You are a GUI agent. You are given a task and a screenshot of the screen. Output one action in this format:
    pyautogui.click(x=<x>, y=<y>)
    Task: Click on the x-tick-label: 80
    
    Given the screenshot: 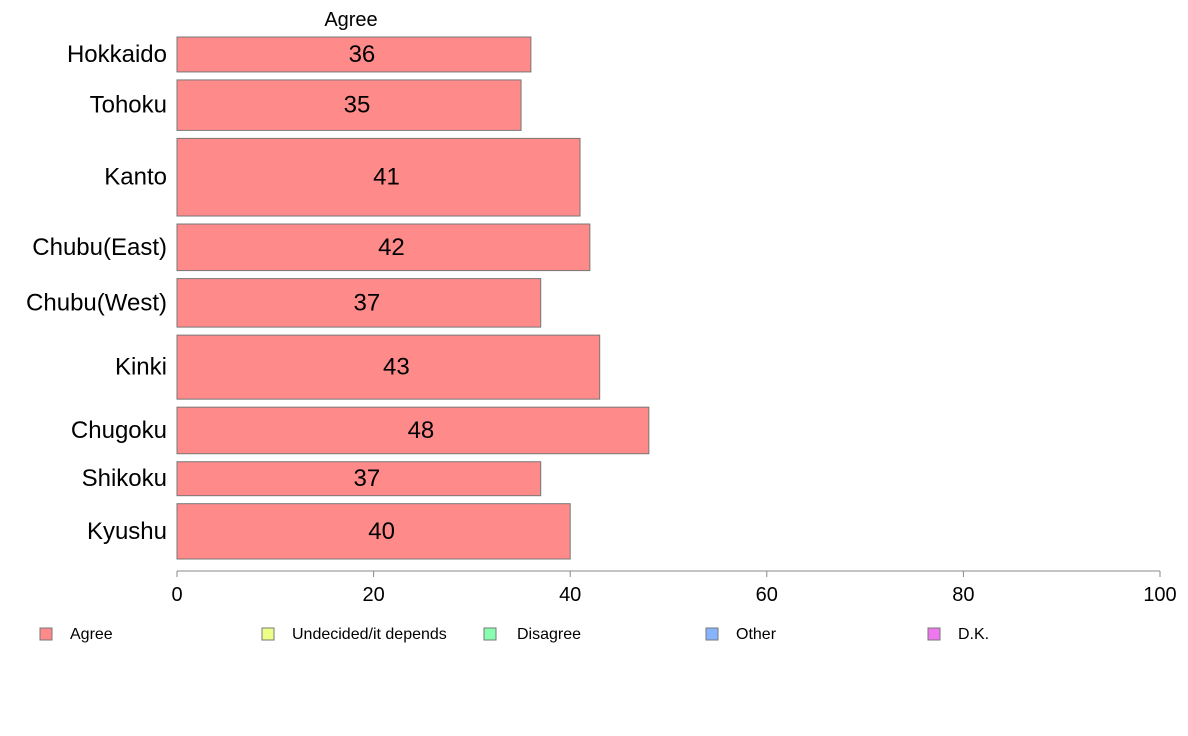 What is the action you would take?
    pyautogui.click(x=963, y=595)
    